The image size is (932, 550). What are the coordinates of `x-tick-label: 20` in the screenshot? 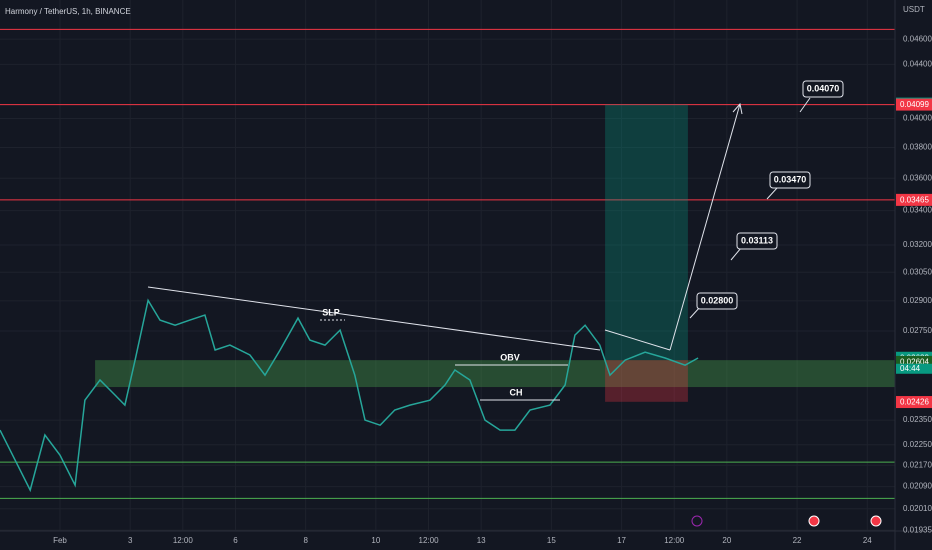 It's located at (726, 540).